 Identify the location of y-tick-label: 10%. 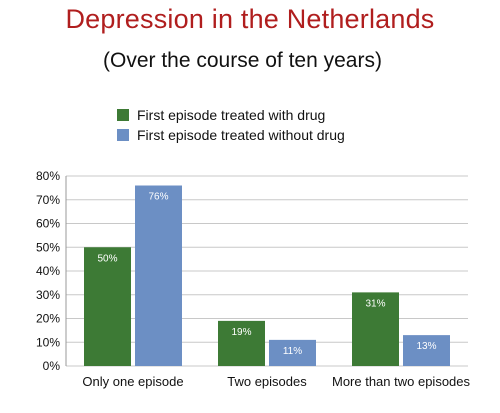
(48, 342).